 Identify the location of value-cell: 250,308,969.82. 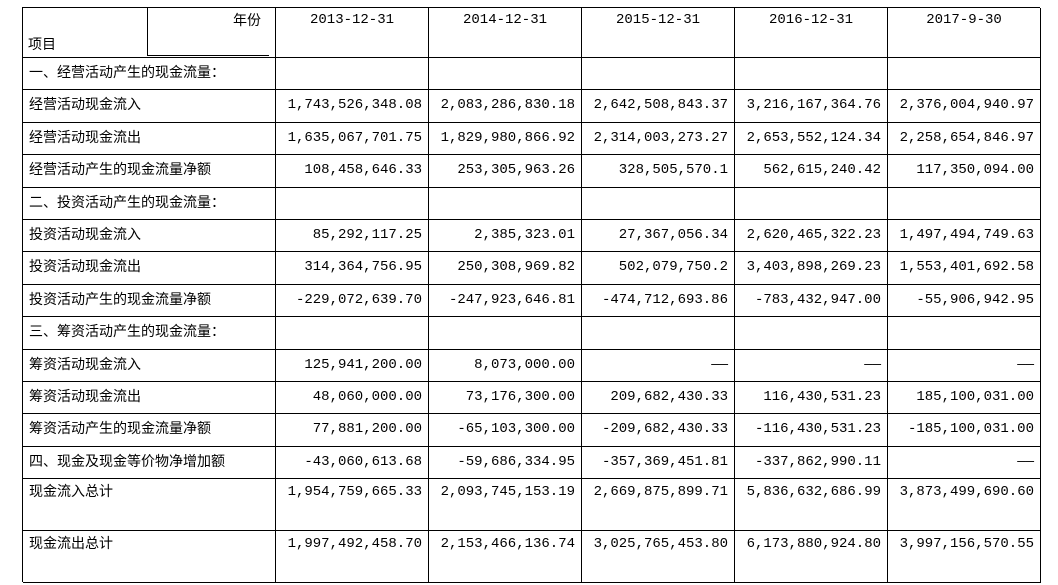
(505, 268).